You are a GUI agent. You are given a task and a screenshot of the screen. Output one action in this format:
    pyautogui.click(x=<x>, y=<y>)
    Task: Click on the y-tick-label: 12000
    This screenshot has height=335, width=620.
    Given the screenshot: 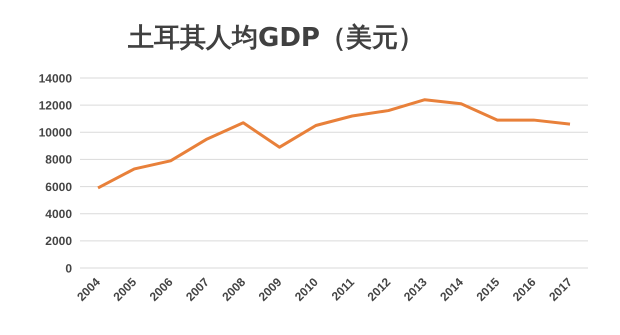 What is the action you would take?
    pyautogui.click(x=55, y=105)
    